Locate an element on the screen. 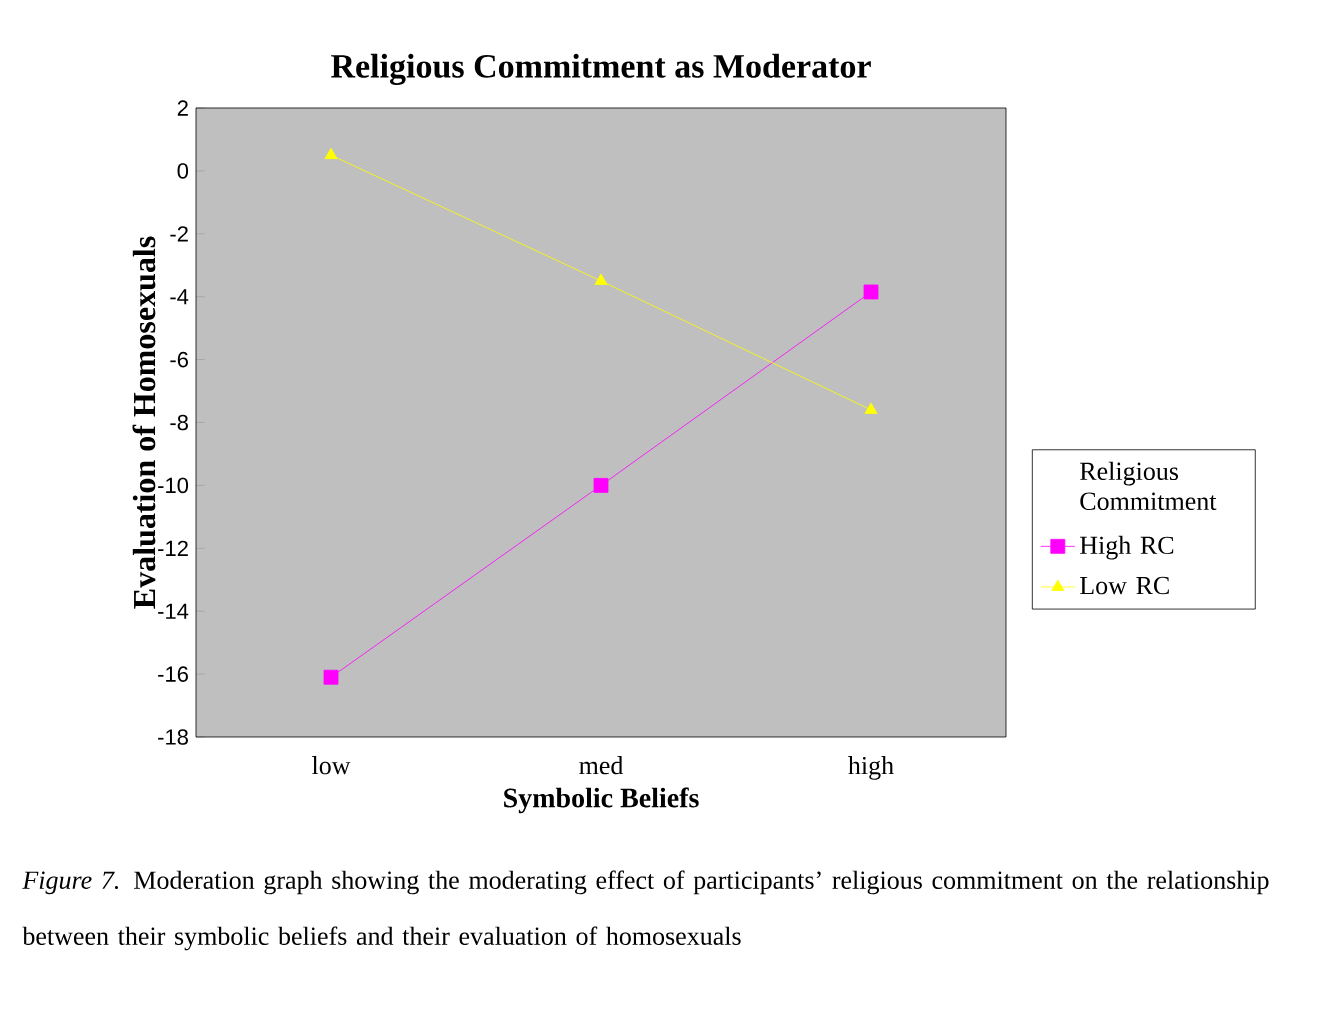 The image size is (1333, 1012). y-axis-title: Evaluation of Homosexuals is located at coordinates (144, 422).